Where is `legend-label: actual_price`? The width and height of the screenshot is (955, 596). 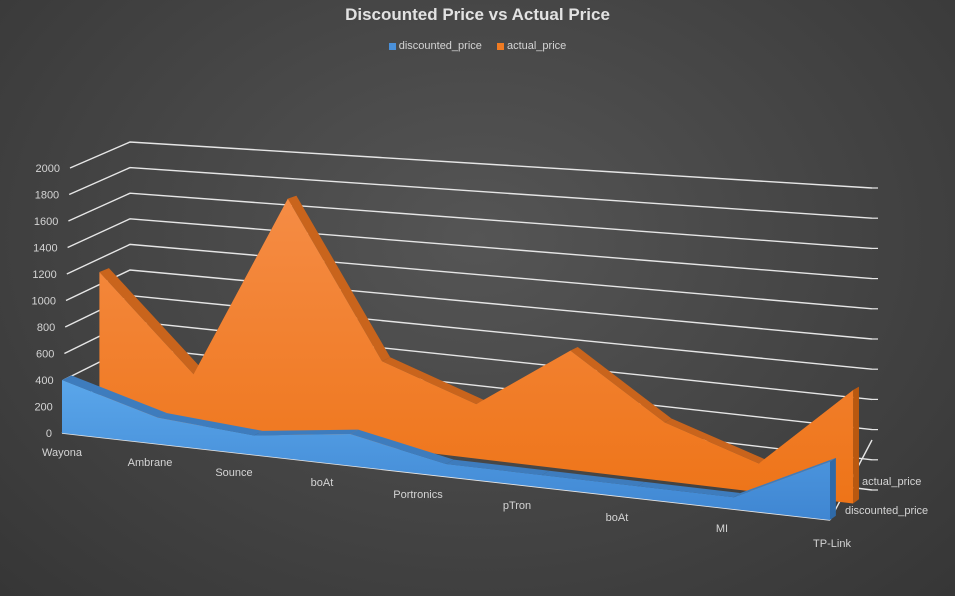 legend-label: actual_price is located at coordinates (536, 46).